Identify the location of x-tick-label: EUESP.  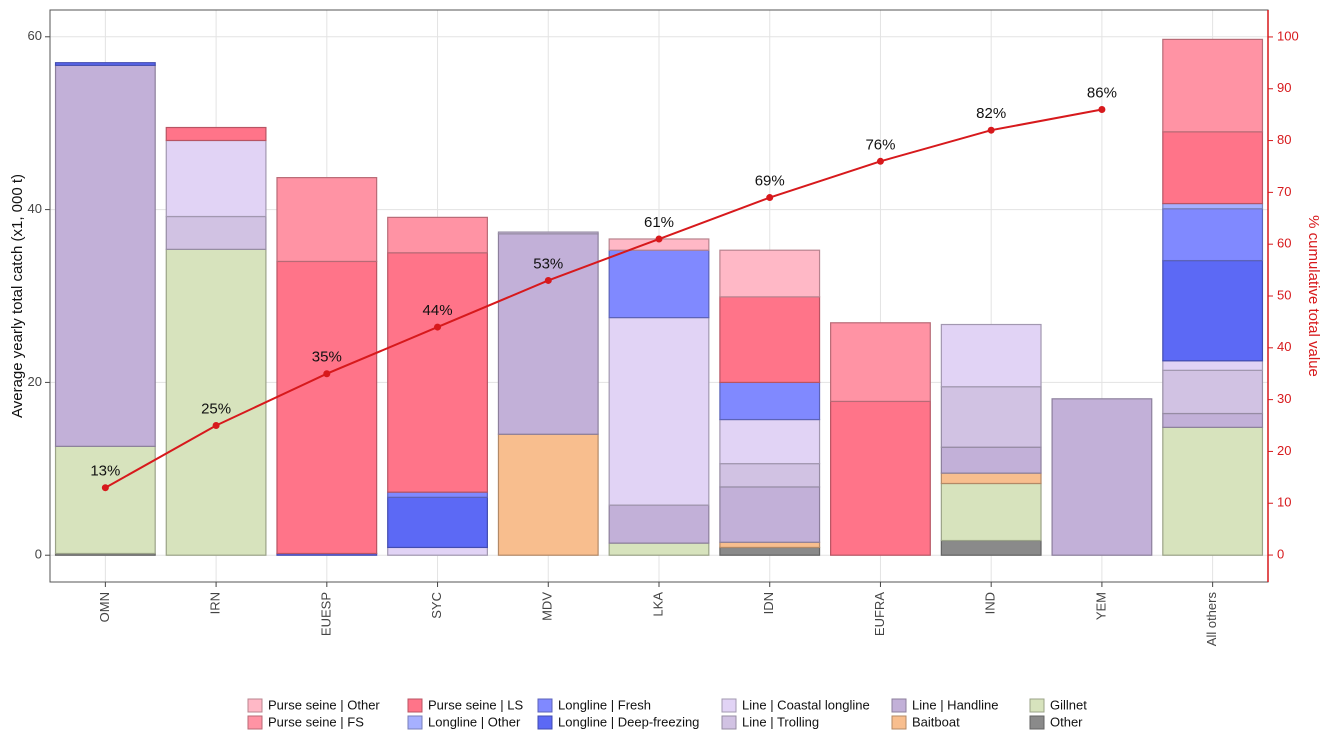
(325, 614).